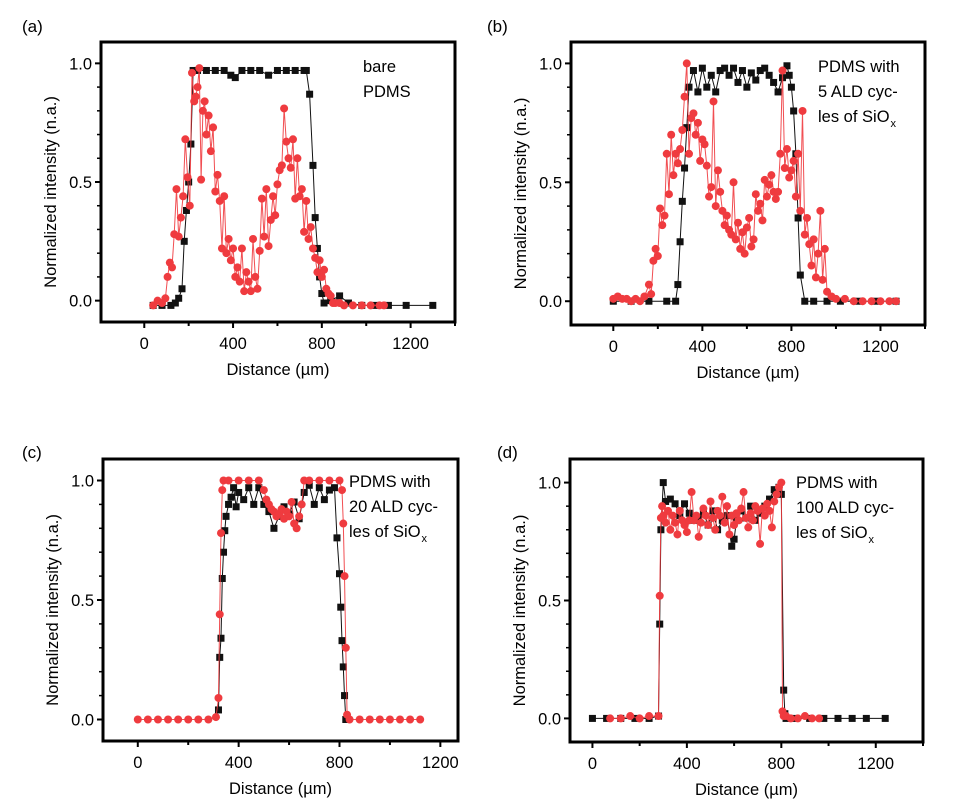 This screenshot has width=955, height=808. What do you see at coordinates (497, 26) in the screenshot?
I see `panel-label: (b)` at bounding box center [497, 26].